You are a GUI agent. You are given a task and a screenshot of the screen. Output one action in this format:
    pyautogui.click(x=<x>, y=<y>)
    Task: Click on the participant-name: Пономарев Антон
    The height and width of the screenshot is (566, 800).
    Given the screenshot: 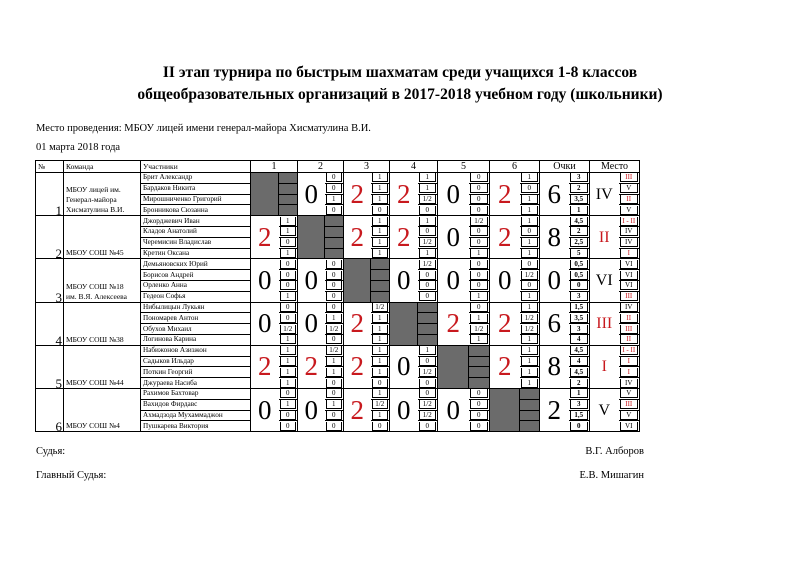 What is the action you would take?
    pyautogui.click(x=195, y=318)
    